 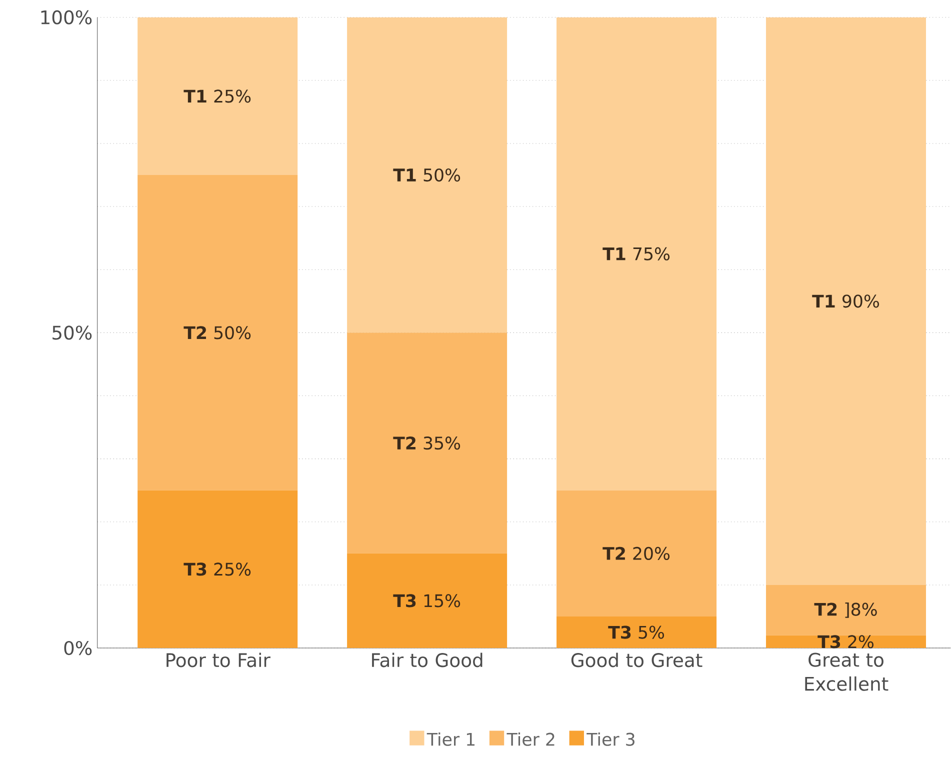 What do you see at coordinates (427, 660) in the screenshot?
I see `x-tick-label: Fair to Good` at bounding box center [427, 660].